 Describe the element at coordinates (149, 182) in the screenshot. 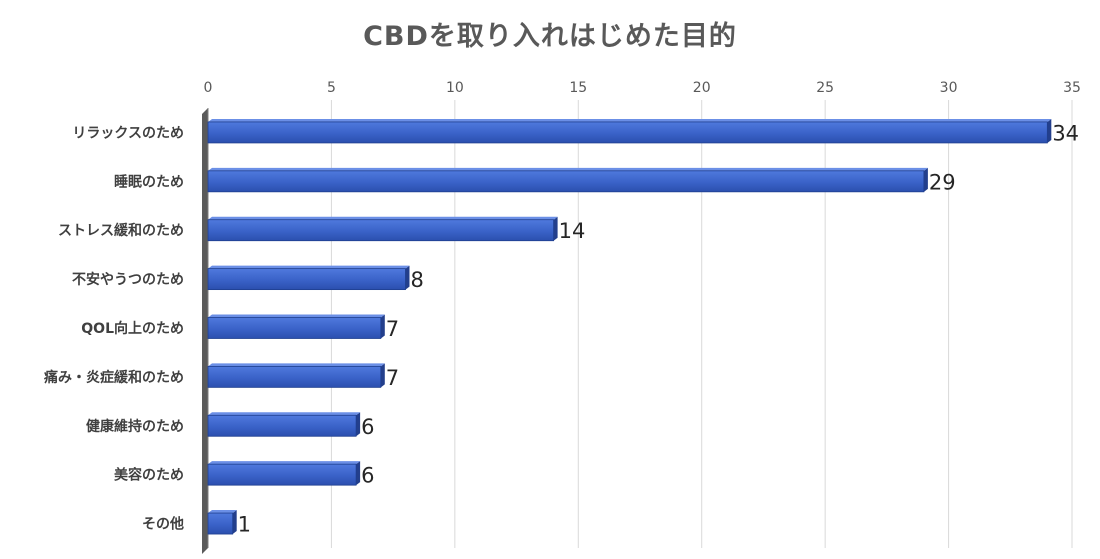

I see `category-label: 睡眠のため` at that location.